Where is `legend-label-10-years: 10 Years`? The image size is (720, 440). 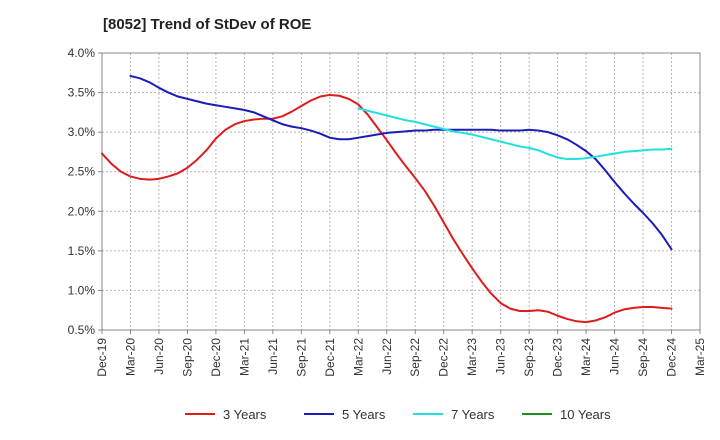 legend-label-10-years: 10 Years is located at coordinates (585, 414).